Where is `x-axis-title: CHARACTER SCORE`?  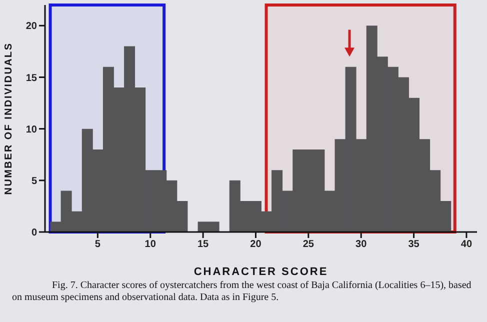
x-axis-title: CHARACTER SCORE is located at coordinates (261, 272).